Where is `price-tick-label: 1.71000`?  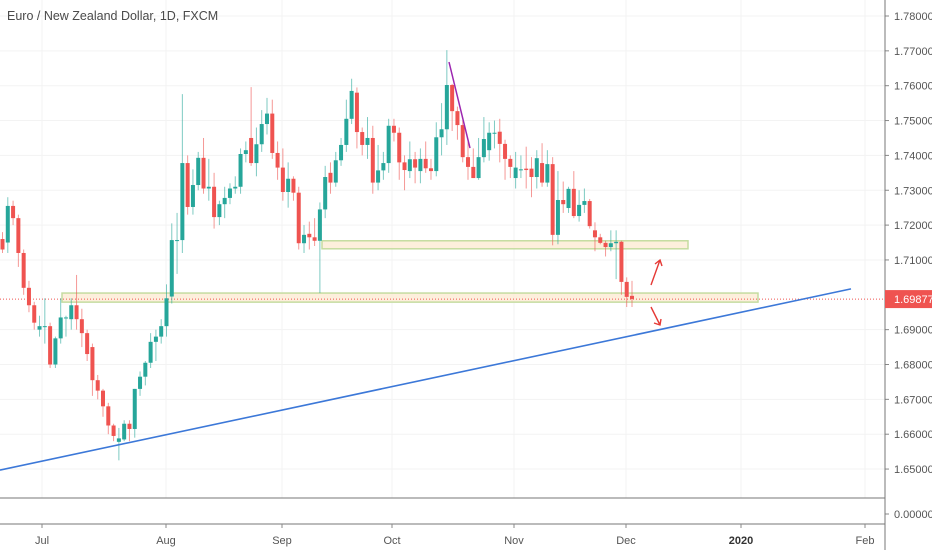 price-tick-label: 1.71000 is located at coordinates (913, 261).